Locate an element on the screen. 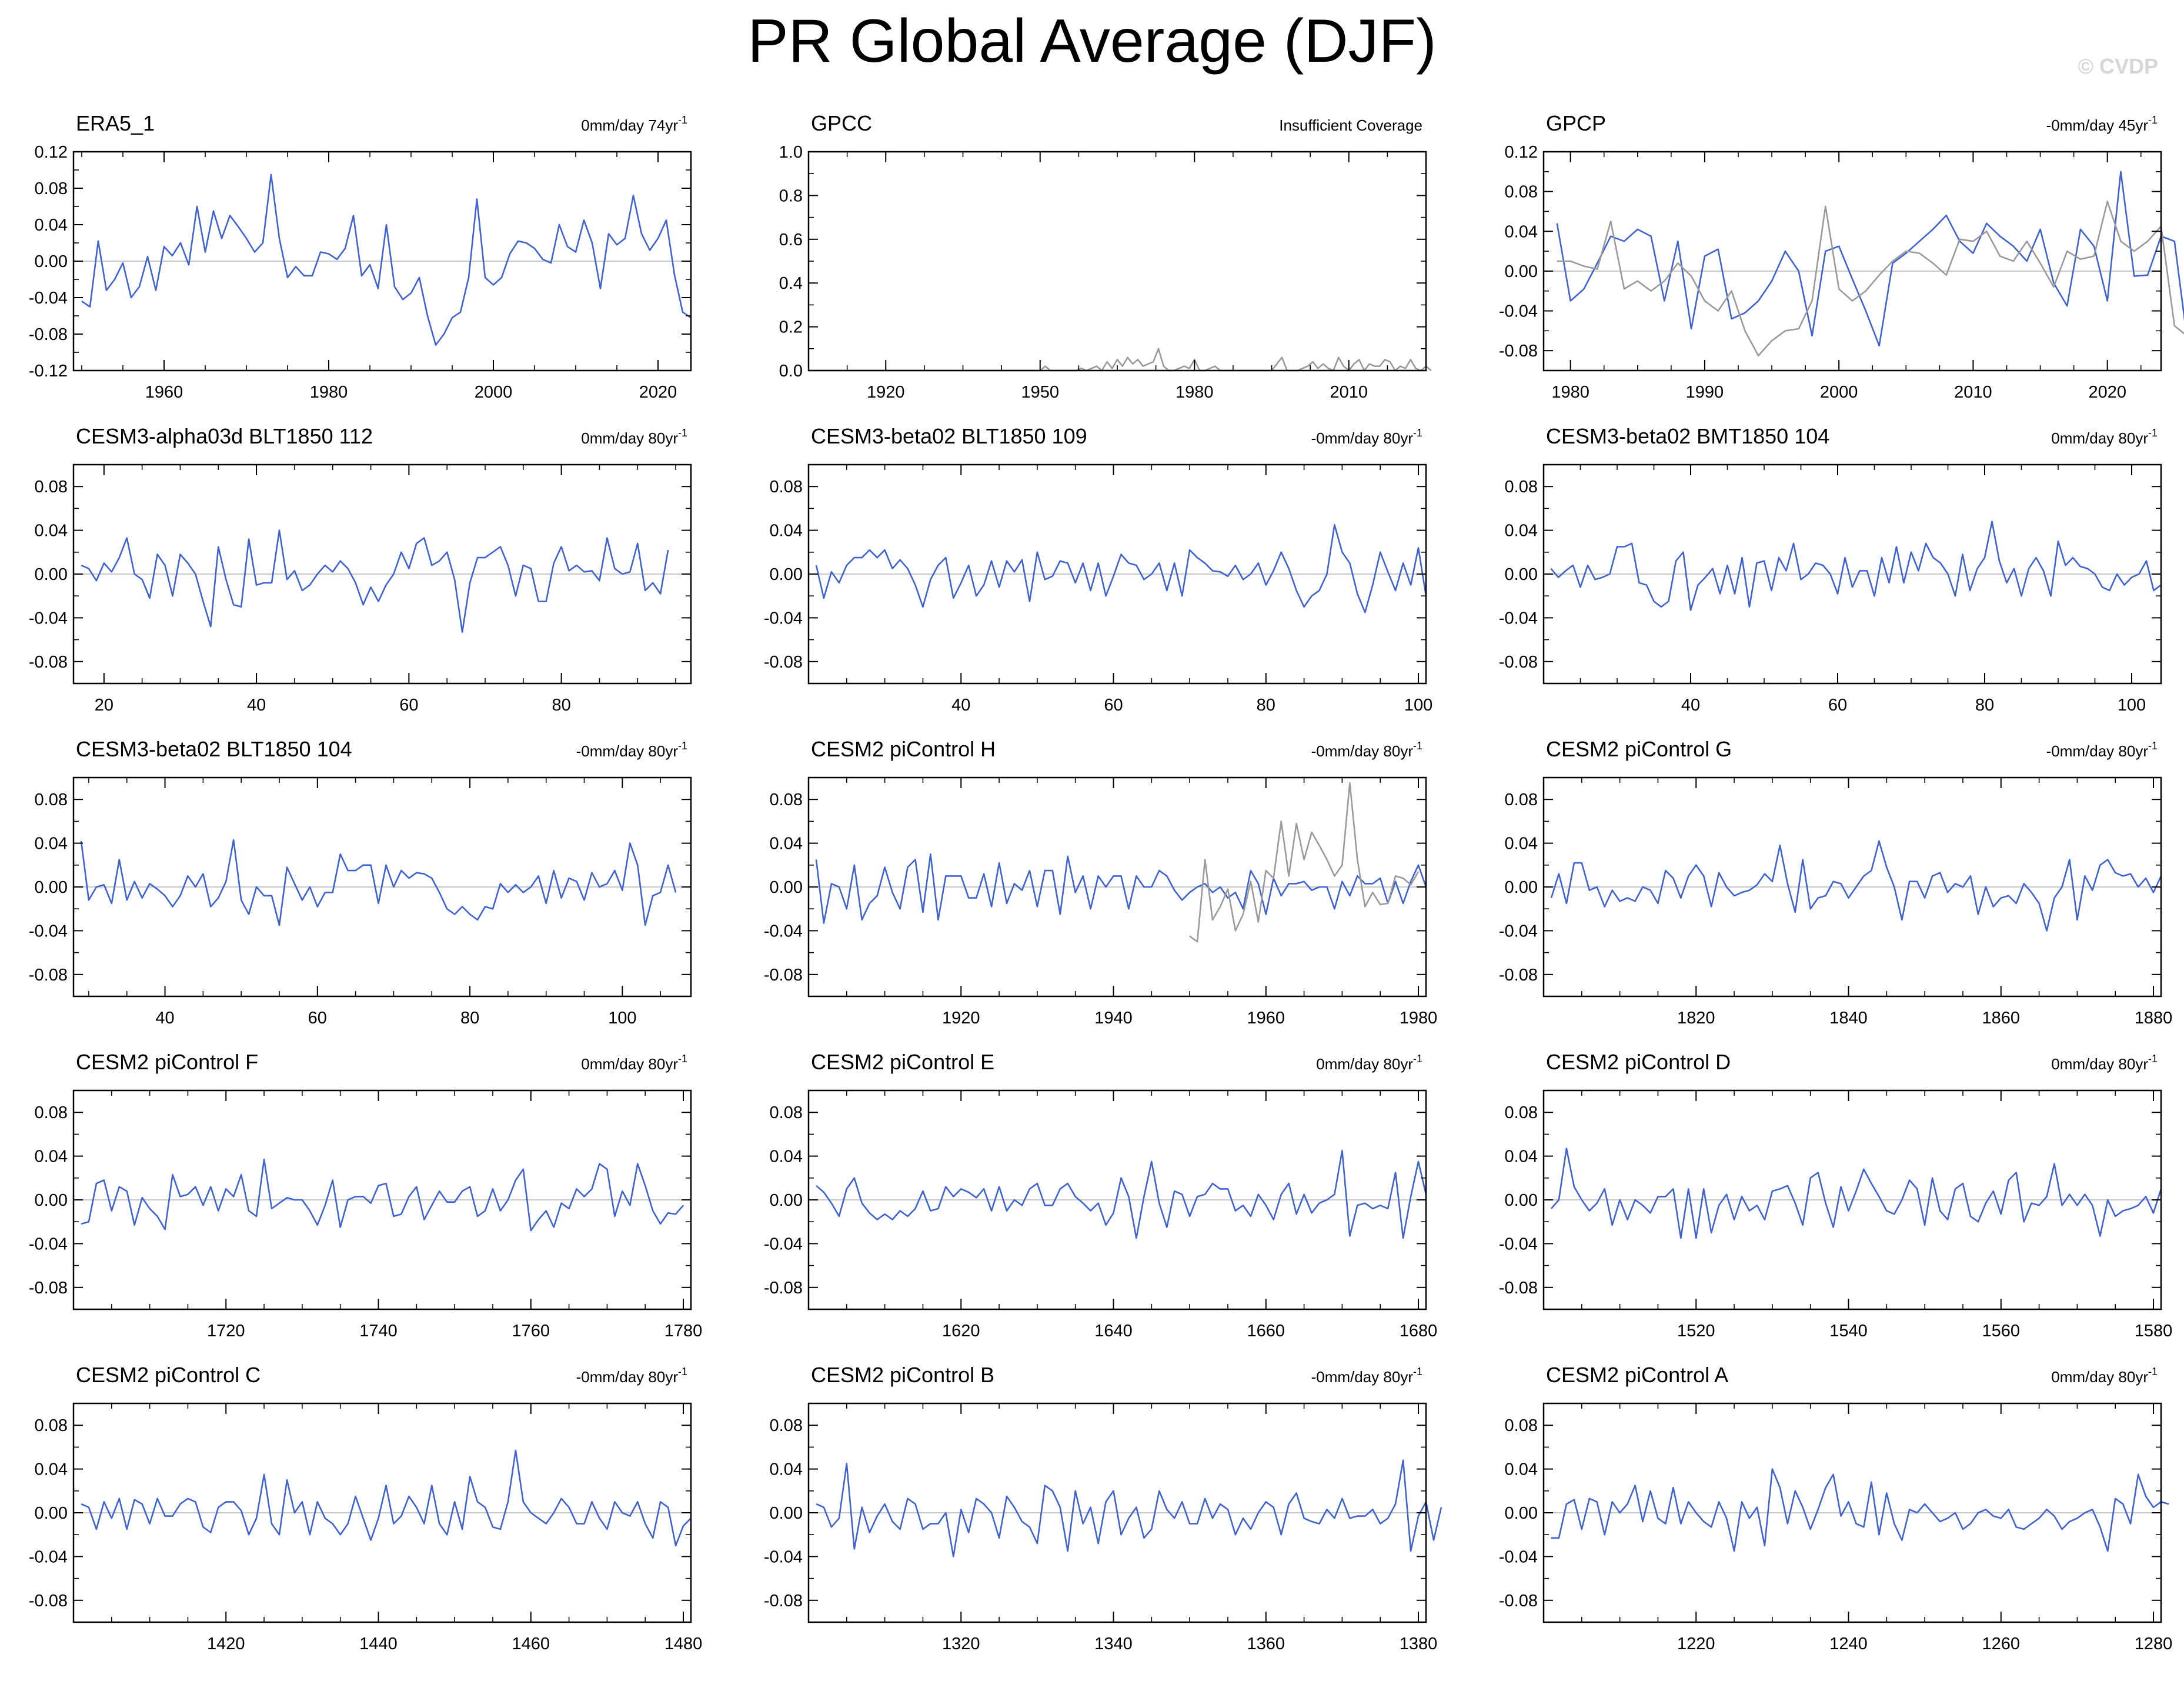  panel-title: GPCP is located at coordinates (1576, 123).